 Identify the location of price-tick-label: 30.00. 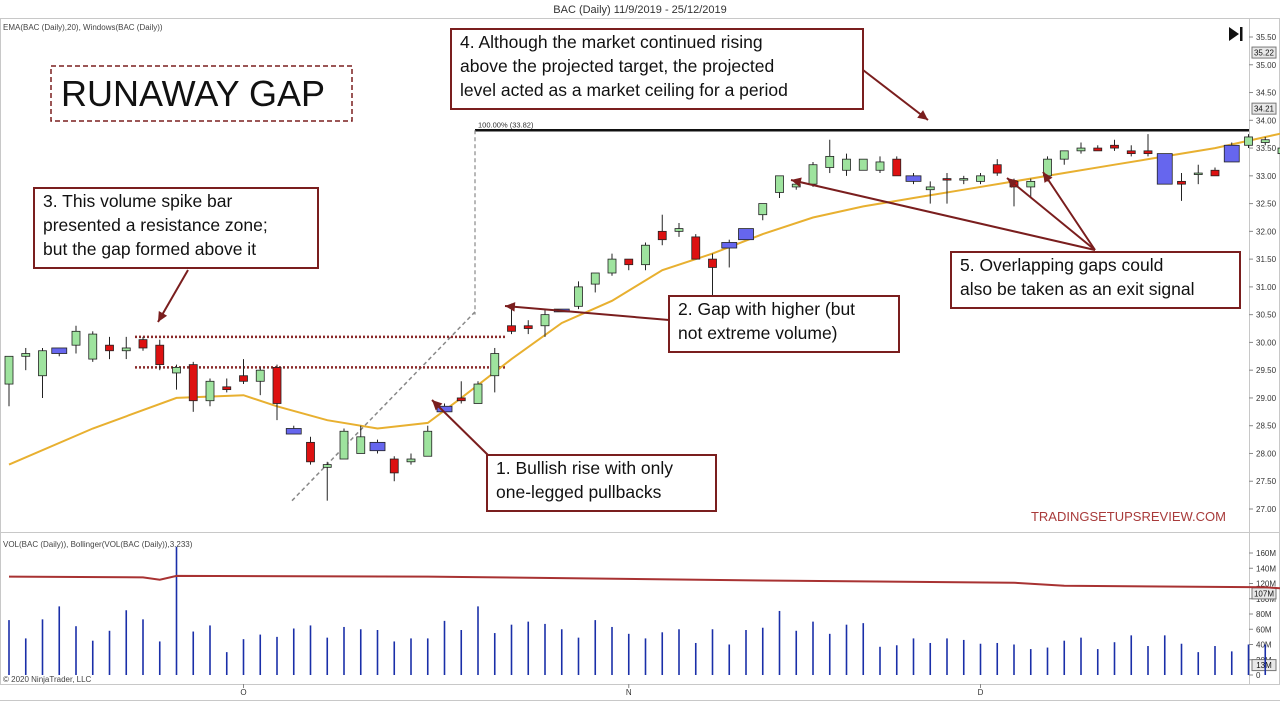
(1266, 342).